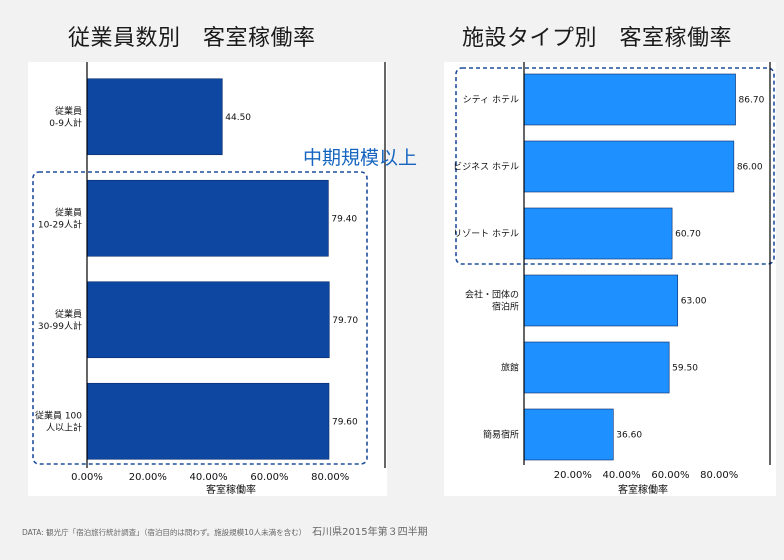 This screenshot has height=560, width=784. Describe the element at coordinates (192, 38) in the screenshot. I see `chart-title-employee: 従業員数別 客室稼働率` at that location.